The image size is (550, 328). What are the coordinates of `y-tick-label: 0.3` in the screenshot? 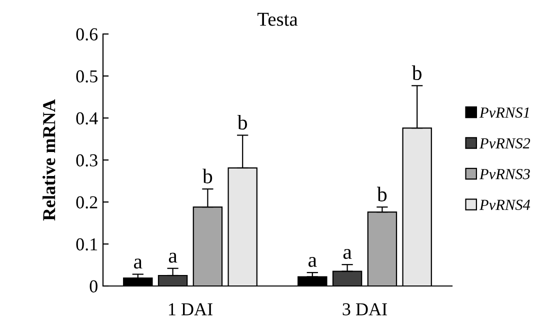 It's located at (87, 160).